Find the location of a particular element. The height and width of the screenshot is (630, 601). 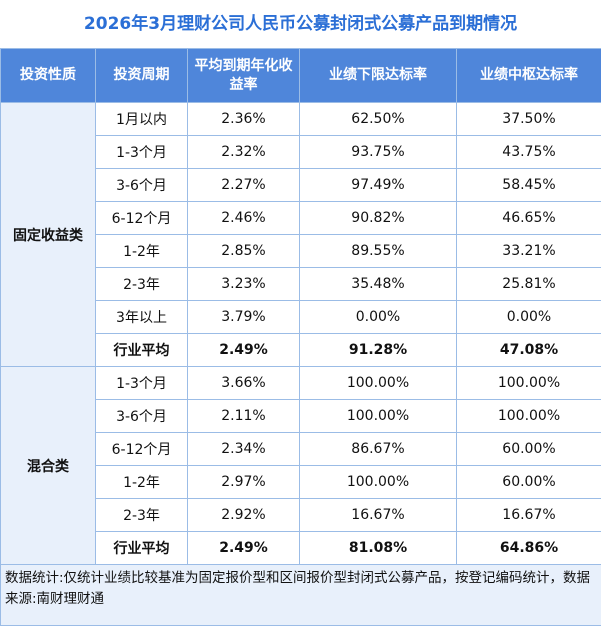

period-cell: 1月以内 is located at coordinates (141, 119).